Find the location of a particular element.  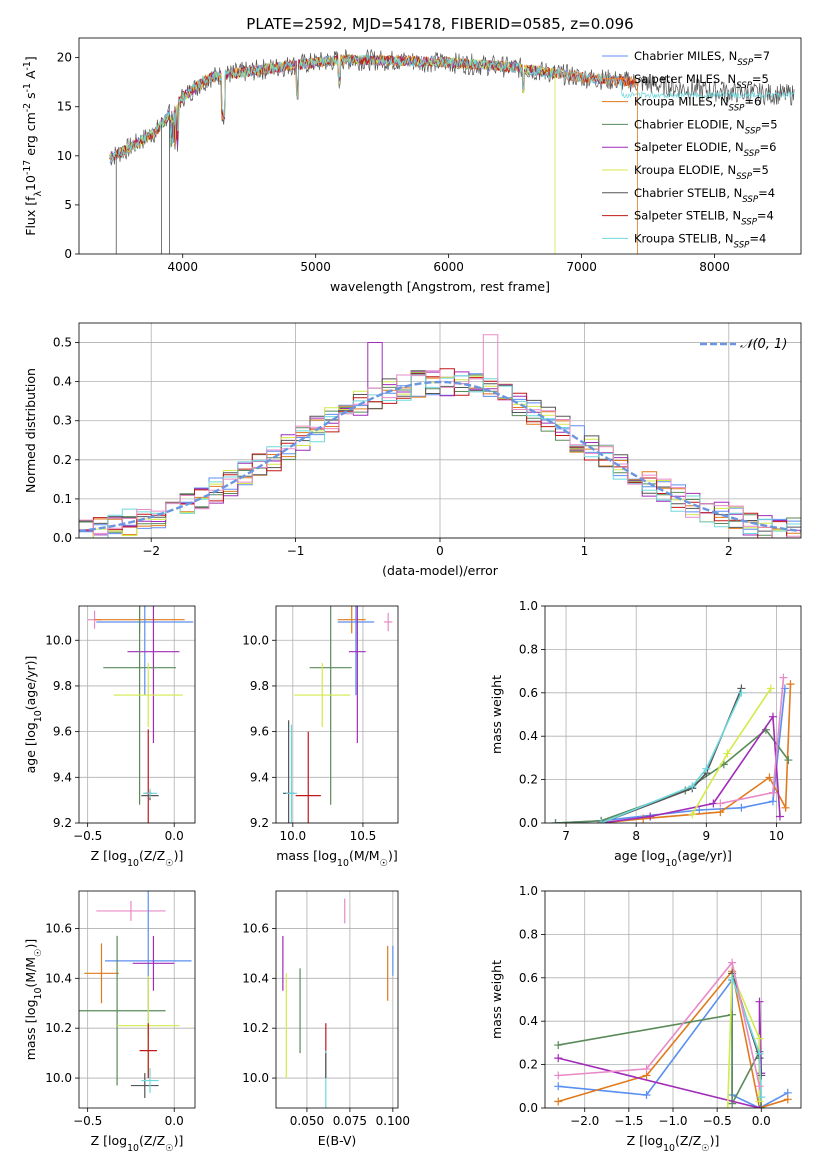

x-tick-label: 0.050 is located at coordinates (307, 1121).